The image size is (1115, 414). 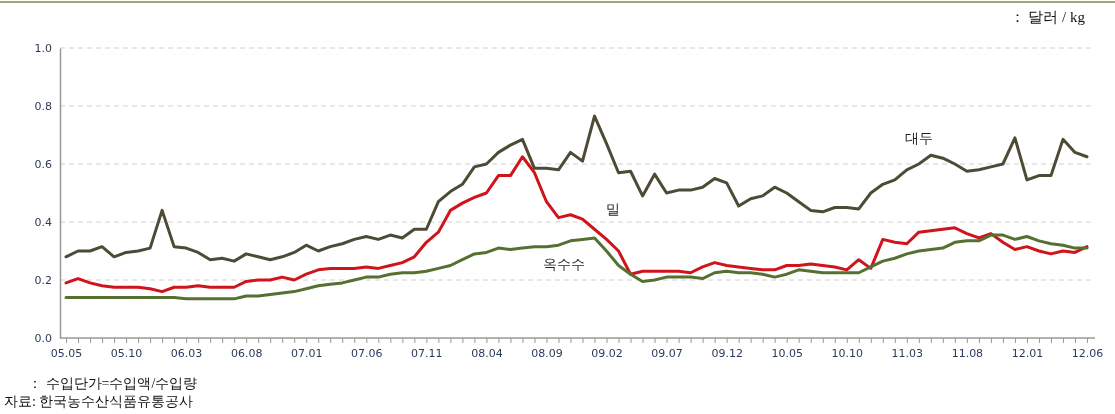 What do you see at coordinates (66, 353) in the screenshot?
I see `x-tick-label: 05.05` at bounding box center [66, 353].